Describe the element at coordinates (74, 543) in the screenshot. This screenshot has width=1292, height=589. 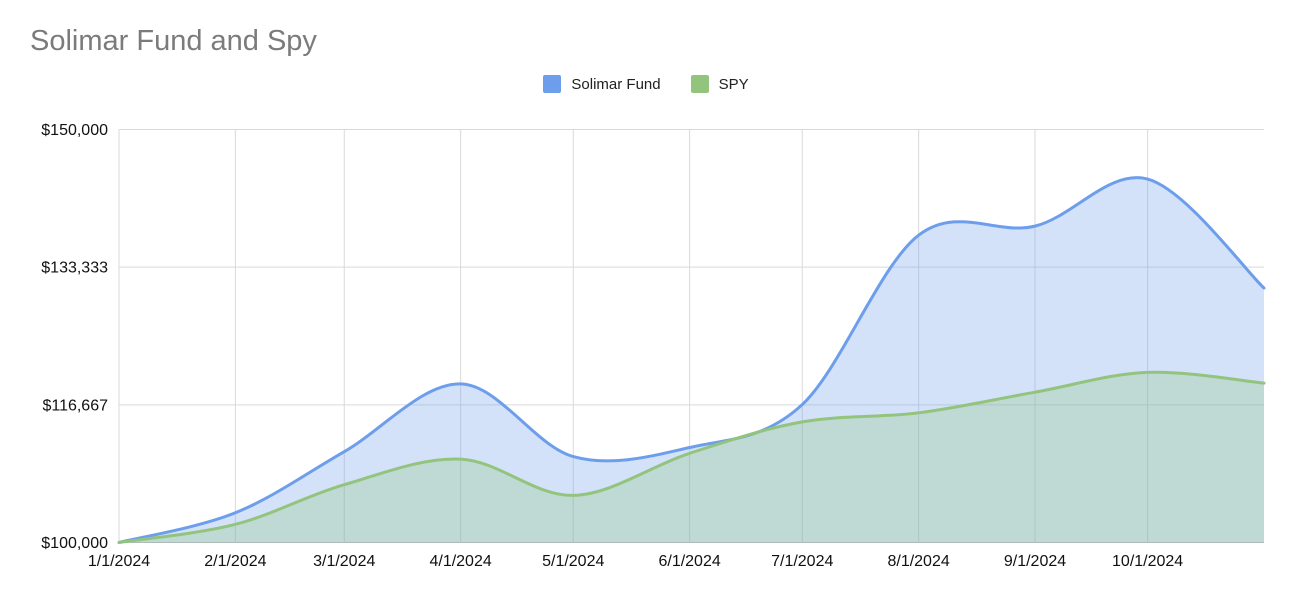
I see `y-axis-tick-label: $100,000` at that location.